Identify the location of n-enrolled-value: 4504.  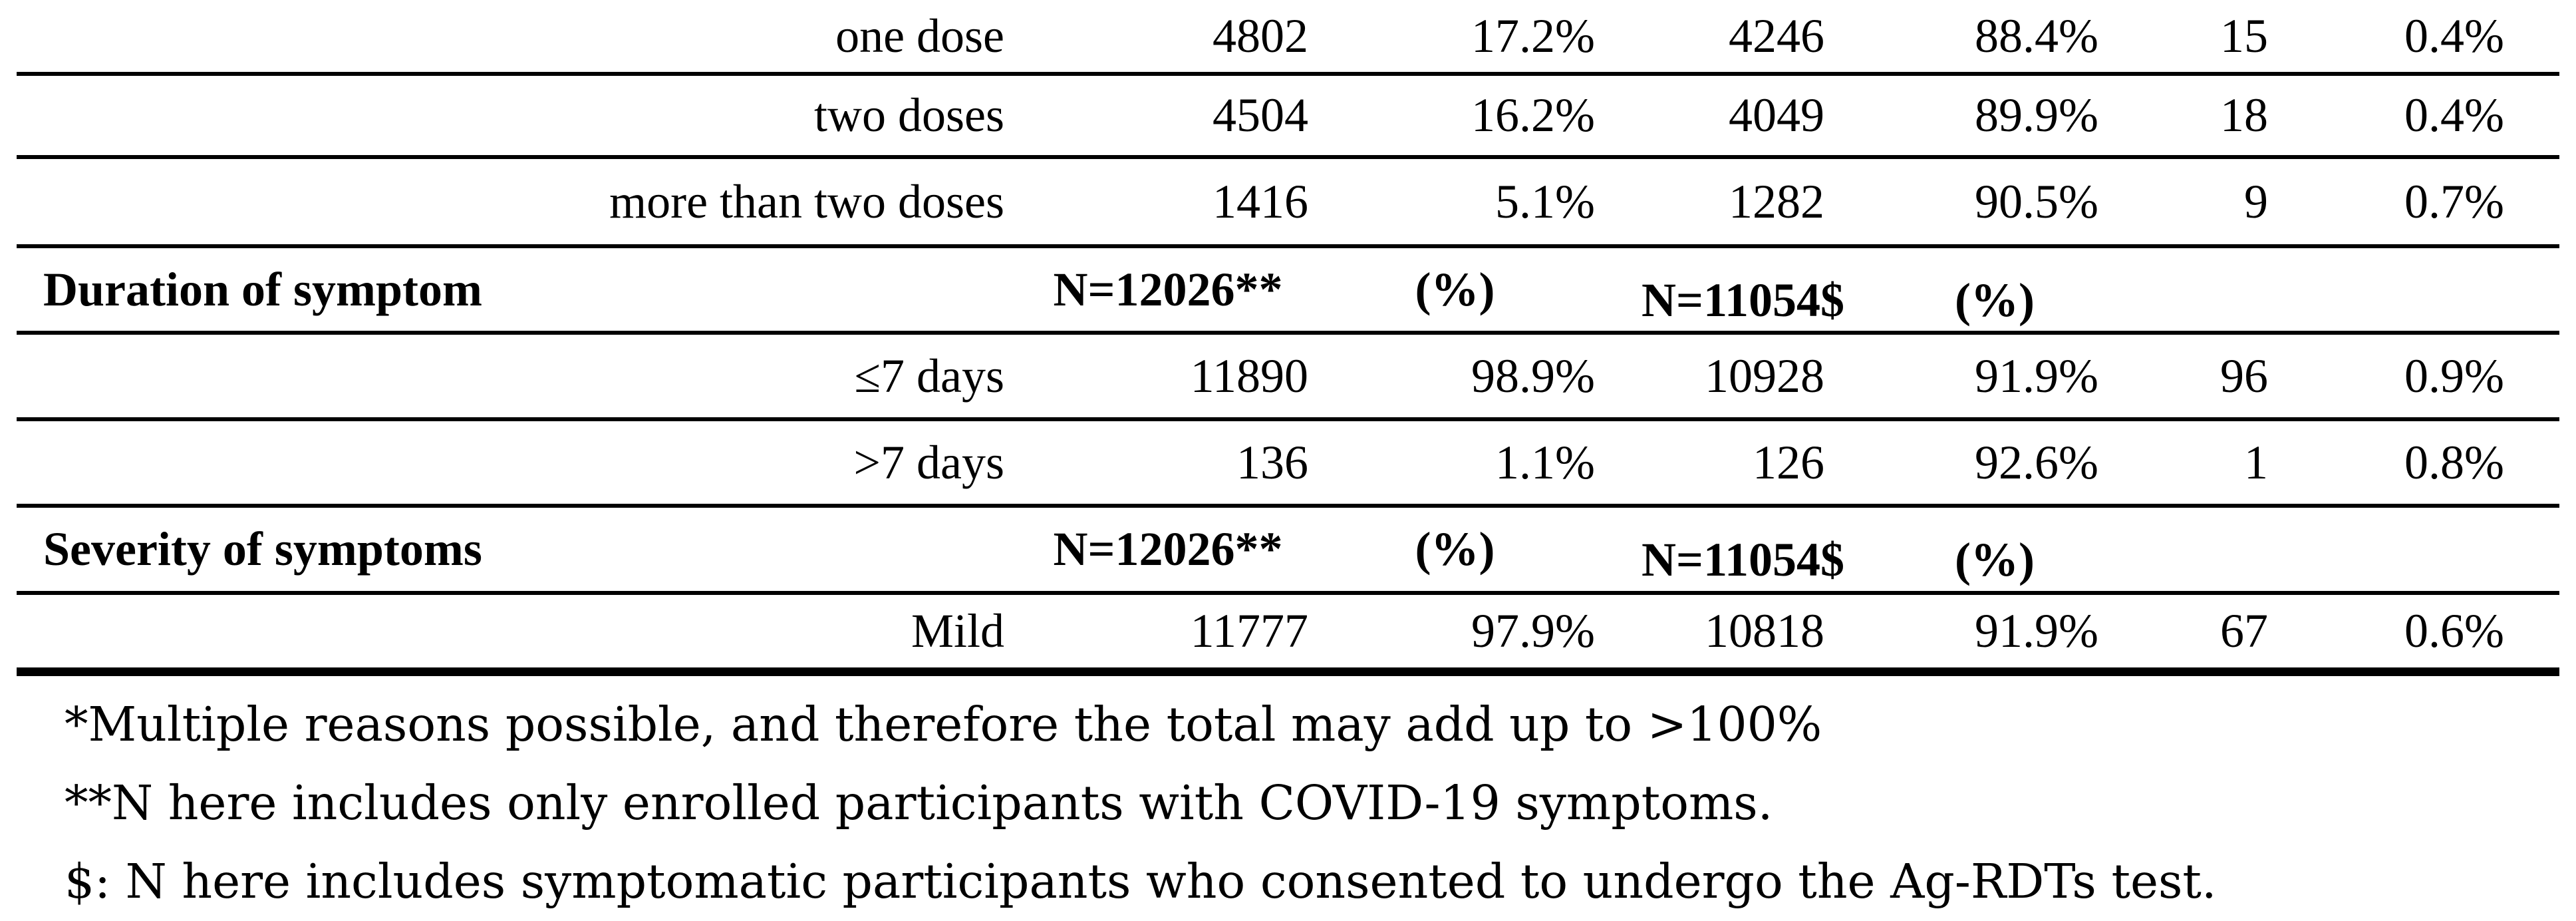
(1260, 115).